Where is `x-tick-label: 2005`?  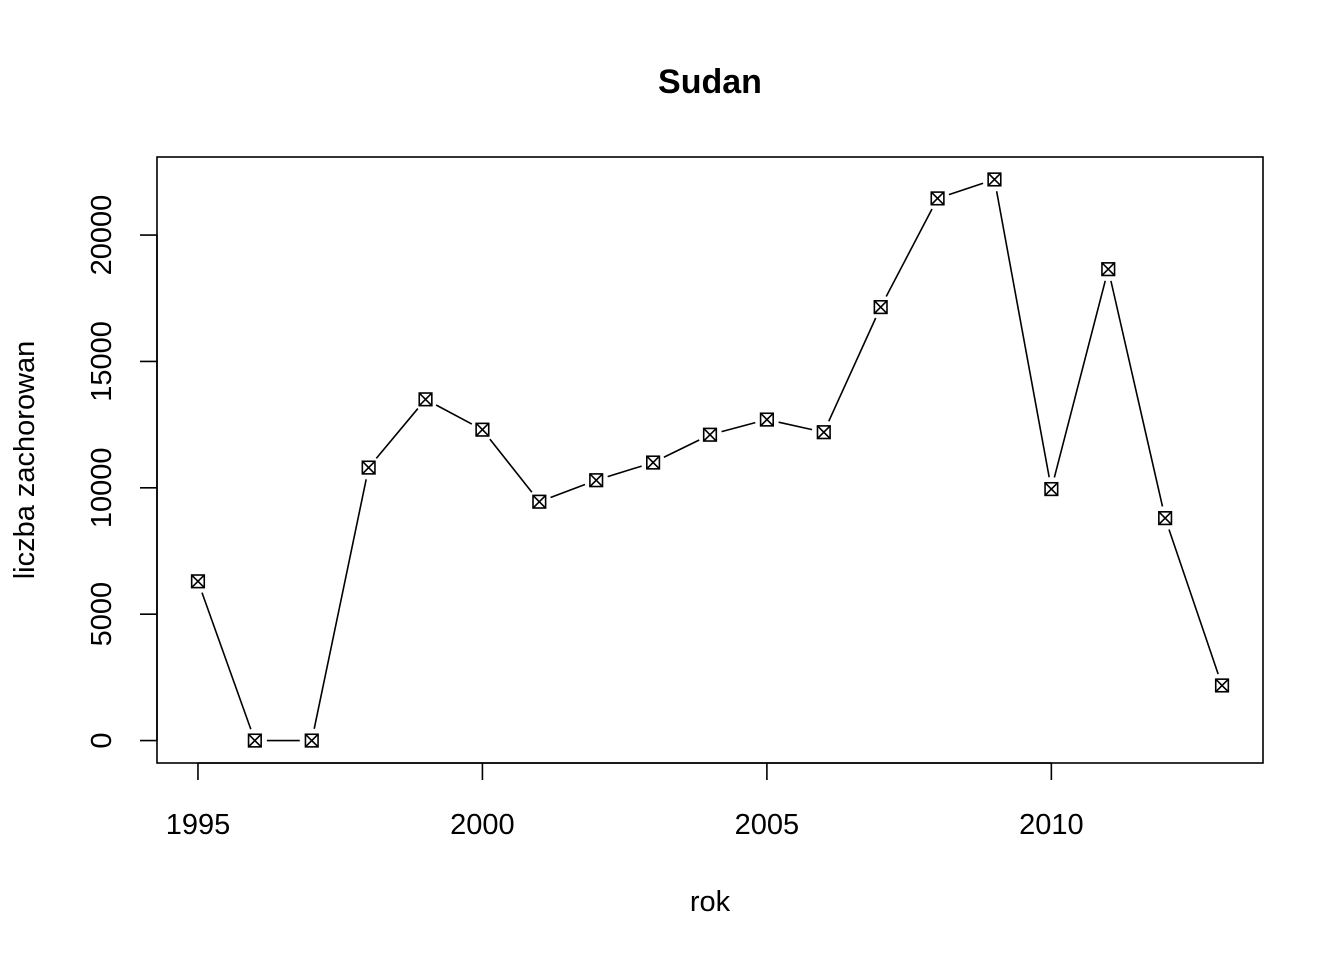
x-tick-label: 2005 is located at coordinates (767, 825).